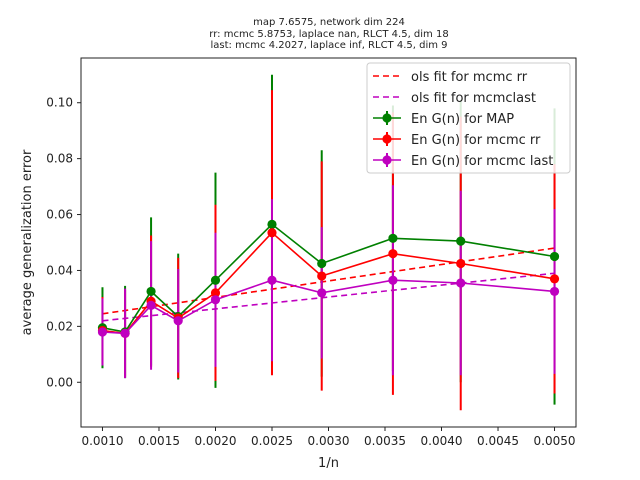  What do you see at coordinates (59, 159) in the screenshot?
I see `y-tick-label: 0.08` at bounding box center [59, 159].